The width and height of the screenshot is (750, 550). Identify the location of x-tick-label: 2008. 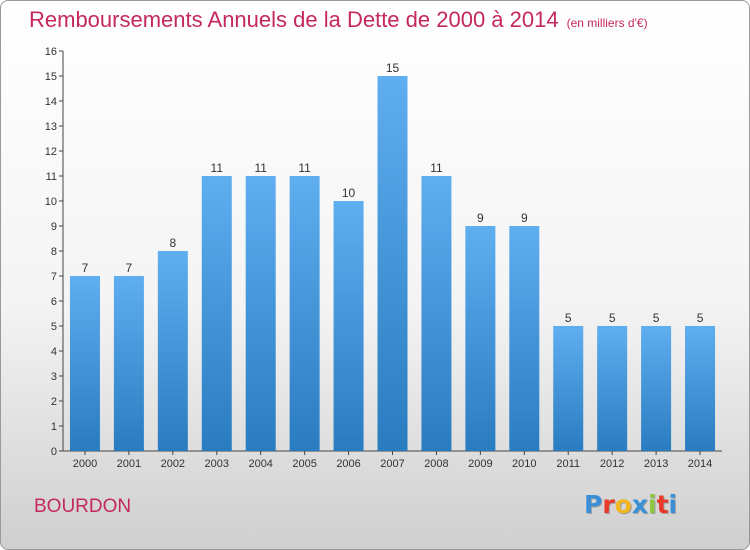
(436, 464).